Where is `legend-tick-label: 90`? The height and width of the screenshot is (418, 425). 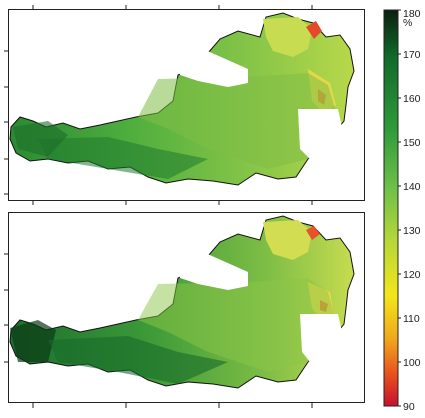
legend-tick-label: 90 is located at coordinates (409, 407).